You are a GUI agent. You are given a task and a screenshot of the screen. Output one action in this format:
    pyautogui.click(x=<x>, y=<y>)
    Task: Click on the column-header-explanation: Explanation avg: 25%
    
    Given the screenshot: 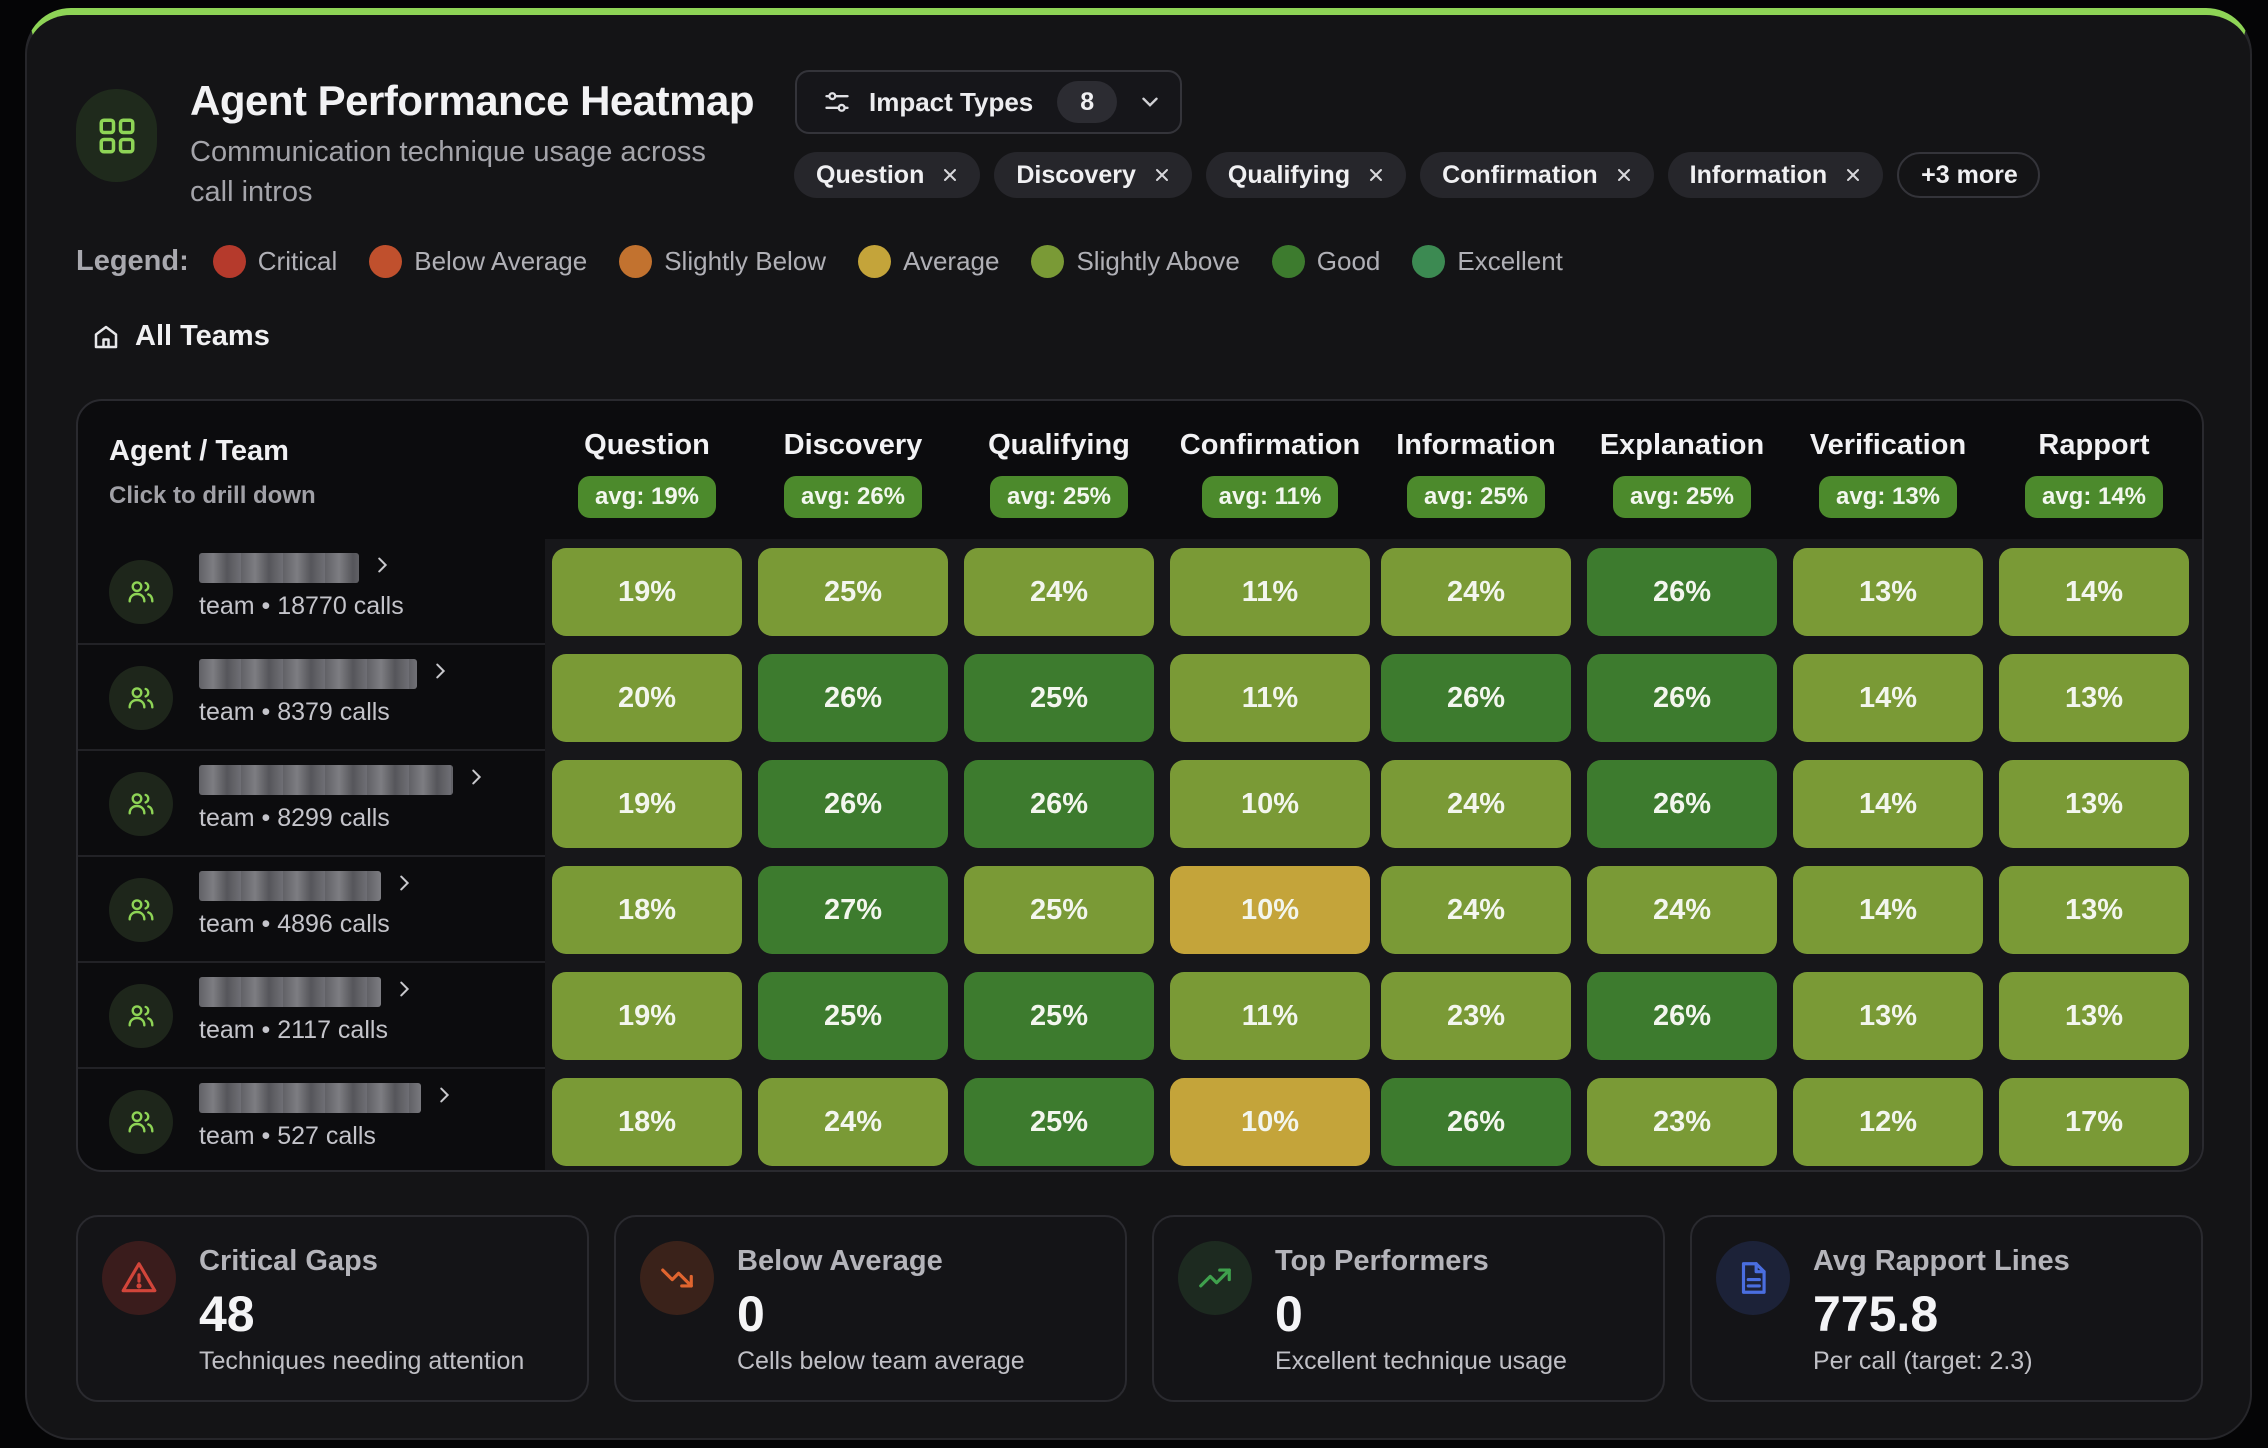 What is the action you would take?
    pyautogui.click(x=1682, y=473)
    